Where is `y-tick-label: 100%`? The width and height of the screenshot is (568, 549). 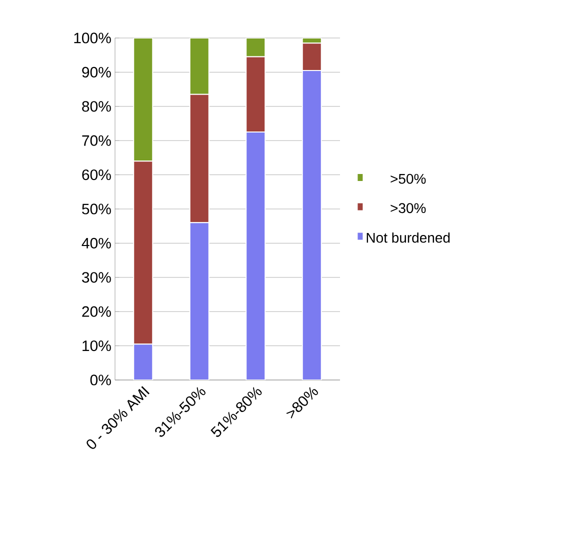 y-tick-label: 100% is located at coordinates (92, 38).